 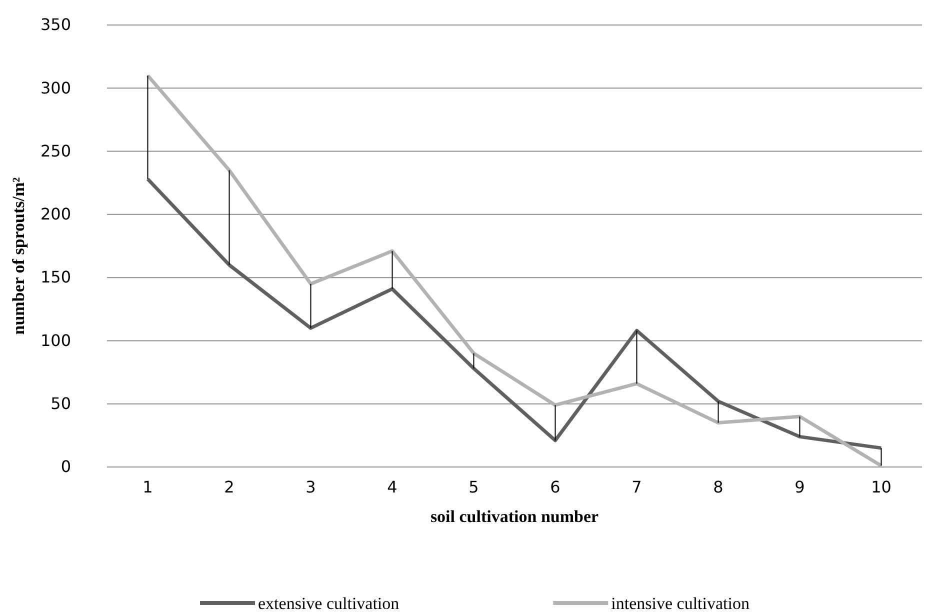 I want to click on x-tick-label: 1, so click(x=147, y=486).